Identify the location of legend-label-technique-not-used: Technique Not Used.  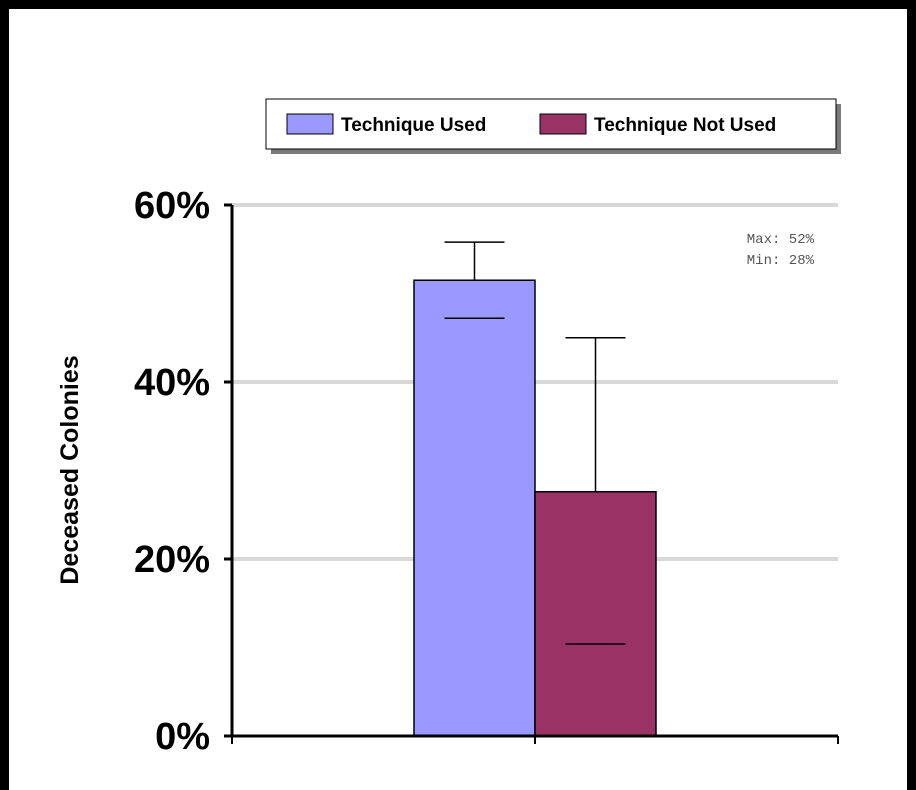
(685, 125).